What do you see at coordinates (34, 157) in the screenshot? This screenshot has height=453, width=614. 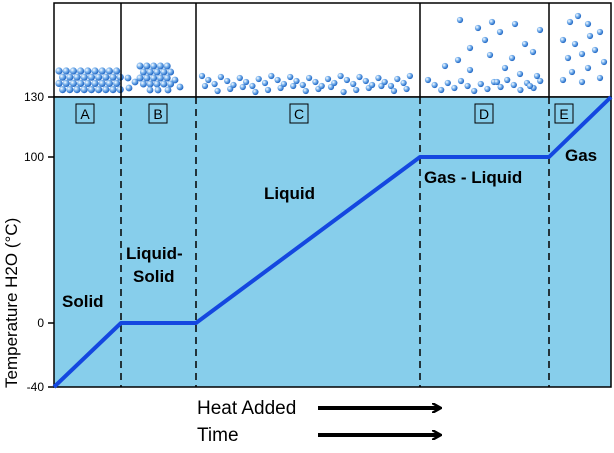 I see `y-tick-label-1: 100` at bounding box center [34, 157].